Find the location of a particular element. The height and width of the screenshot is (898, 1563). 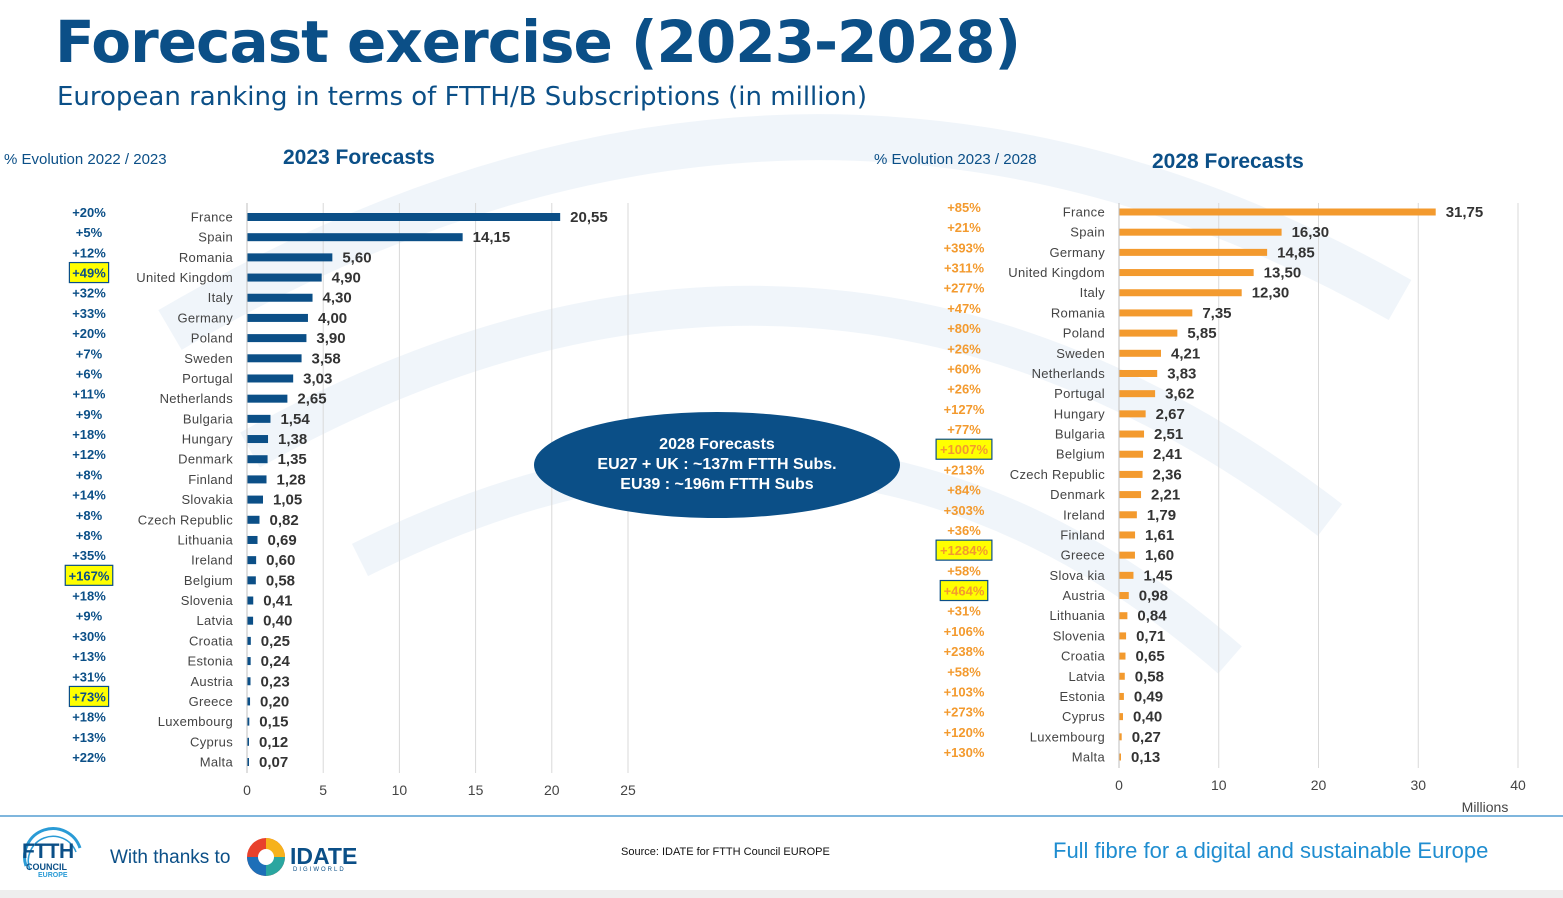

bar-croatia is located at coordinates (1122, 656).